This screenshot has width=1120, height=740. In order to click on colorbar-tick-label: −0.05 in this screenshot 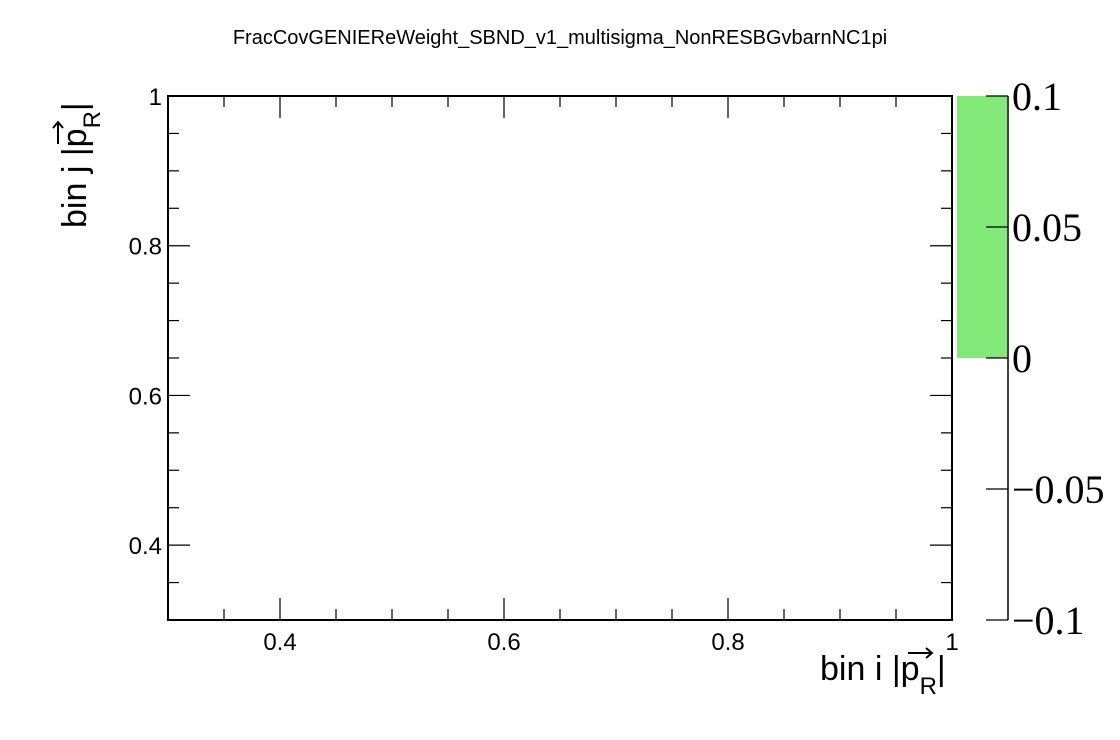, I will do `click(1058, 489)`.